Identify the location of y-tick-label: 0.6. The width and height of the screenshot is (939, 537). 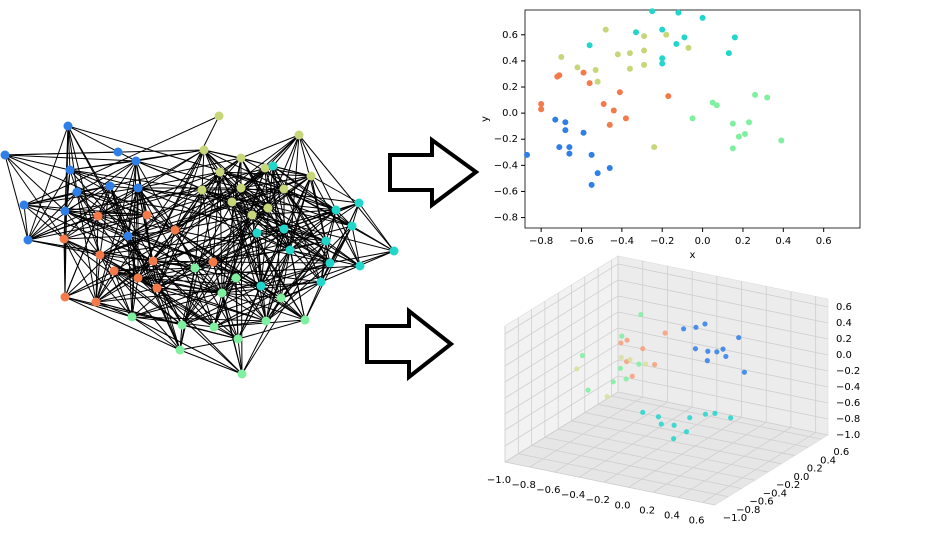
(510, 35).